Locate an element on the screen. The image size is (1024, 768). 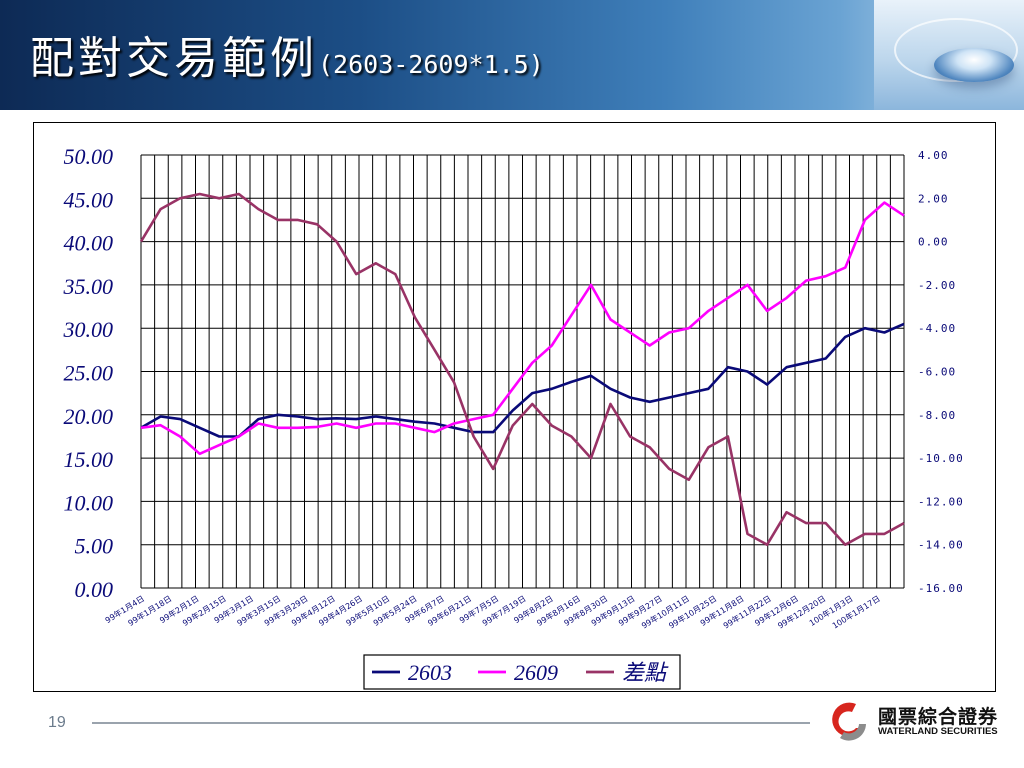
title-banner: 配對交易範例(2603-2609*1.5) is located at coordinates (512, 55).